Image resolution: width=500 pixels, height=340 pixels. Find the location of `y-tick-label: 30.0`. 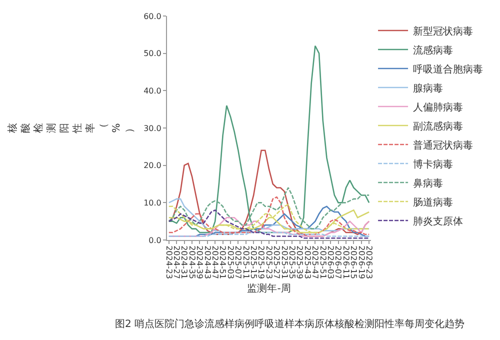

y-tick-label: 30.0 is located at coordinates (153, 128).